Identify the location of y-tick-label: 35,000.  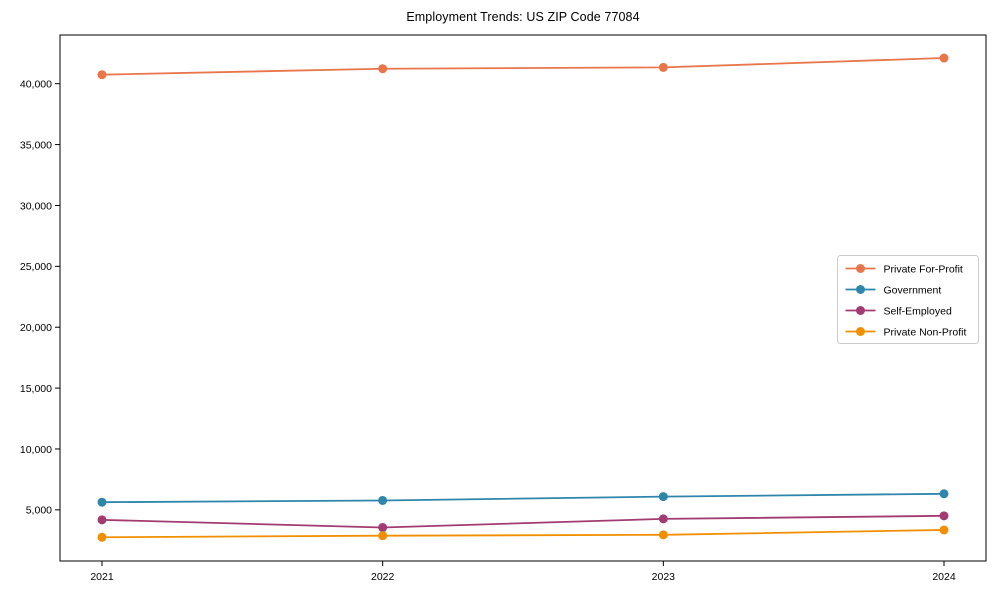
(36, 145).